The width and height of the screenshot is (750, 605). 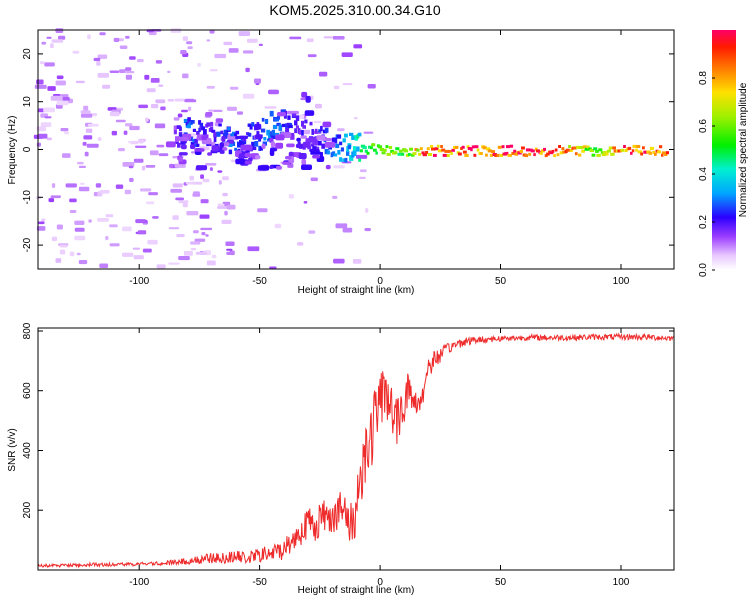 What do you see at coordinates (27, 149) in the screenshot?
I see `y-tick-label: 0` at bounding box center [27, 149].